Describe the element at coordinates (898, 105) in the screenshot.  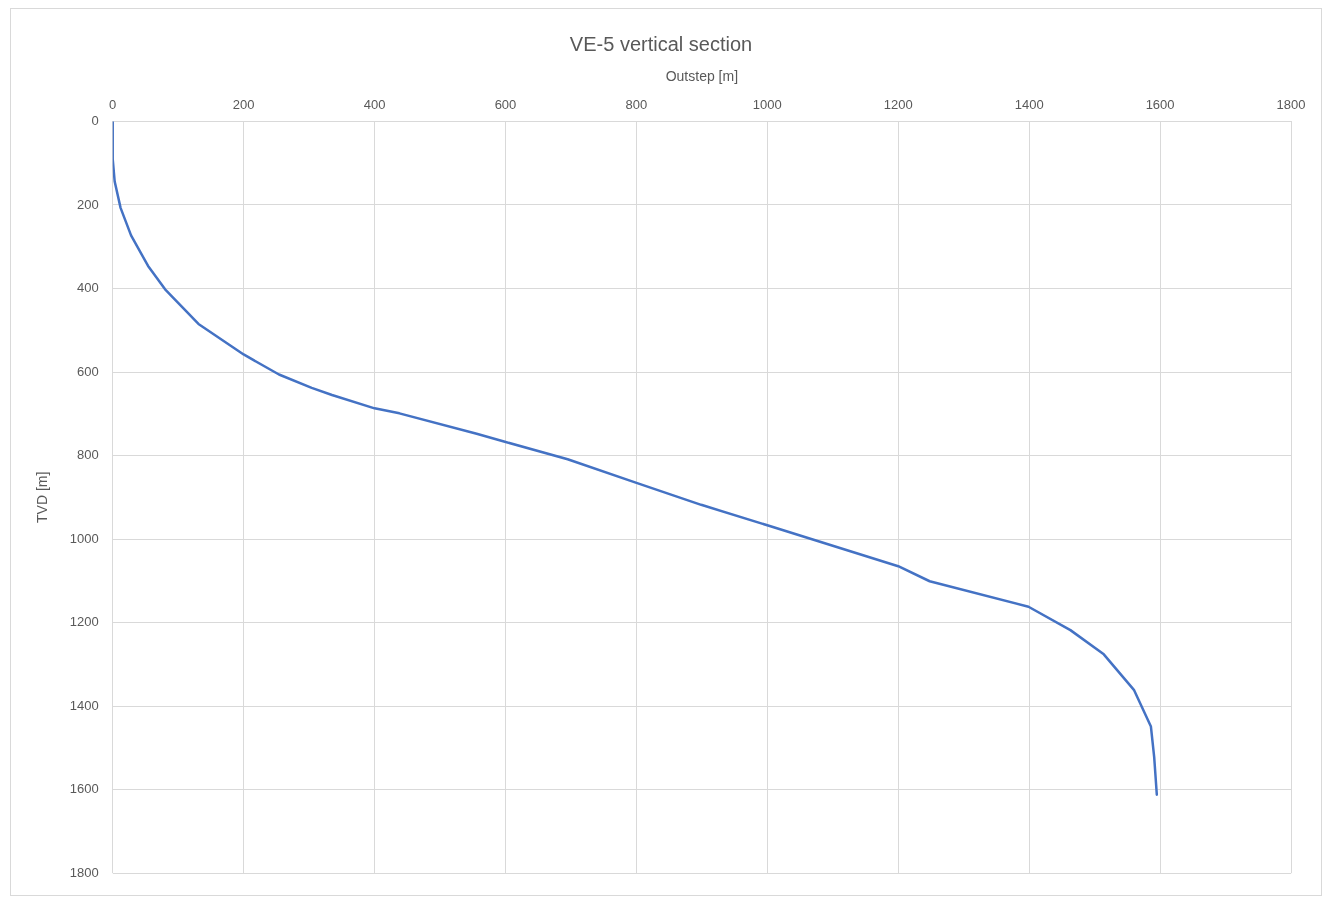
I see `x-tick-label: 1200` at that location.